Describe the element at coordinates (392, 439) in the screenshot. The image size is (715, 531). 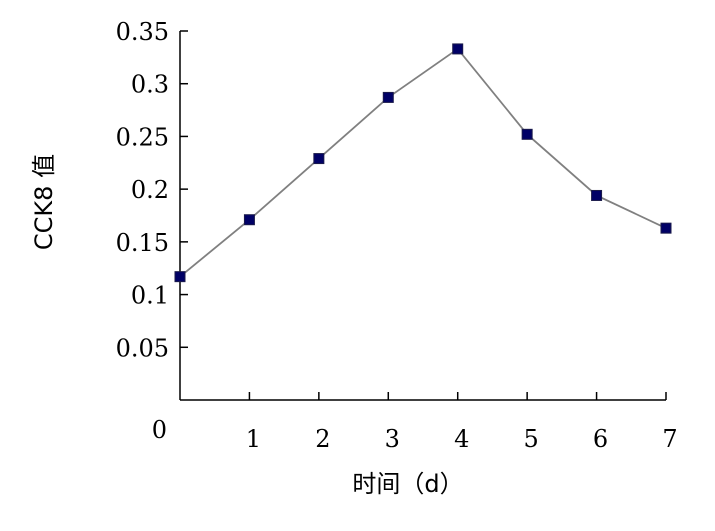
I see `x-tick-label: 3` at that location.